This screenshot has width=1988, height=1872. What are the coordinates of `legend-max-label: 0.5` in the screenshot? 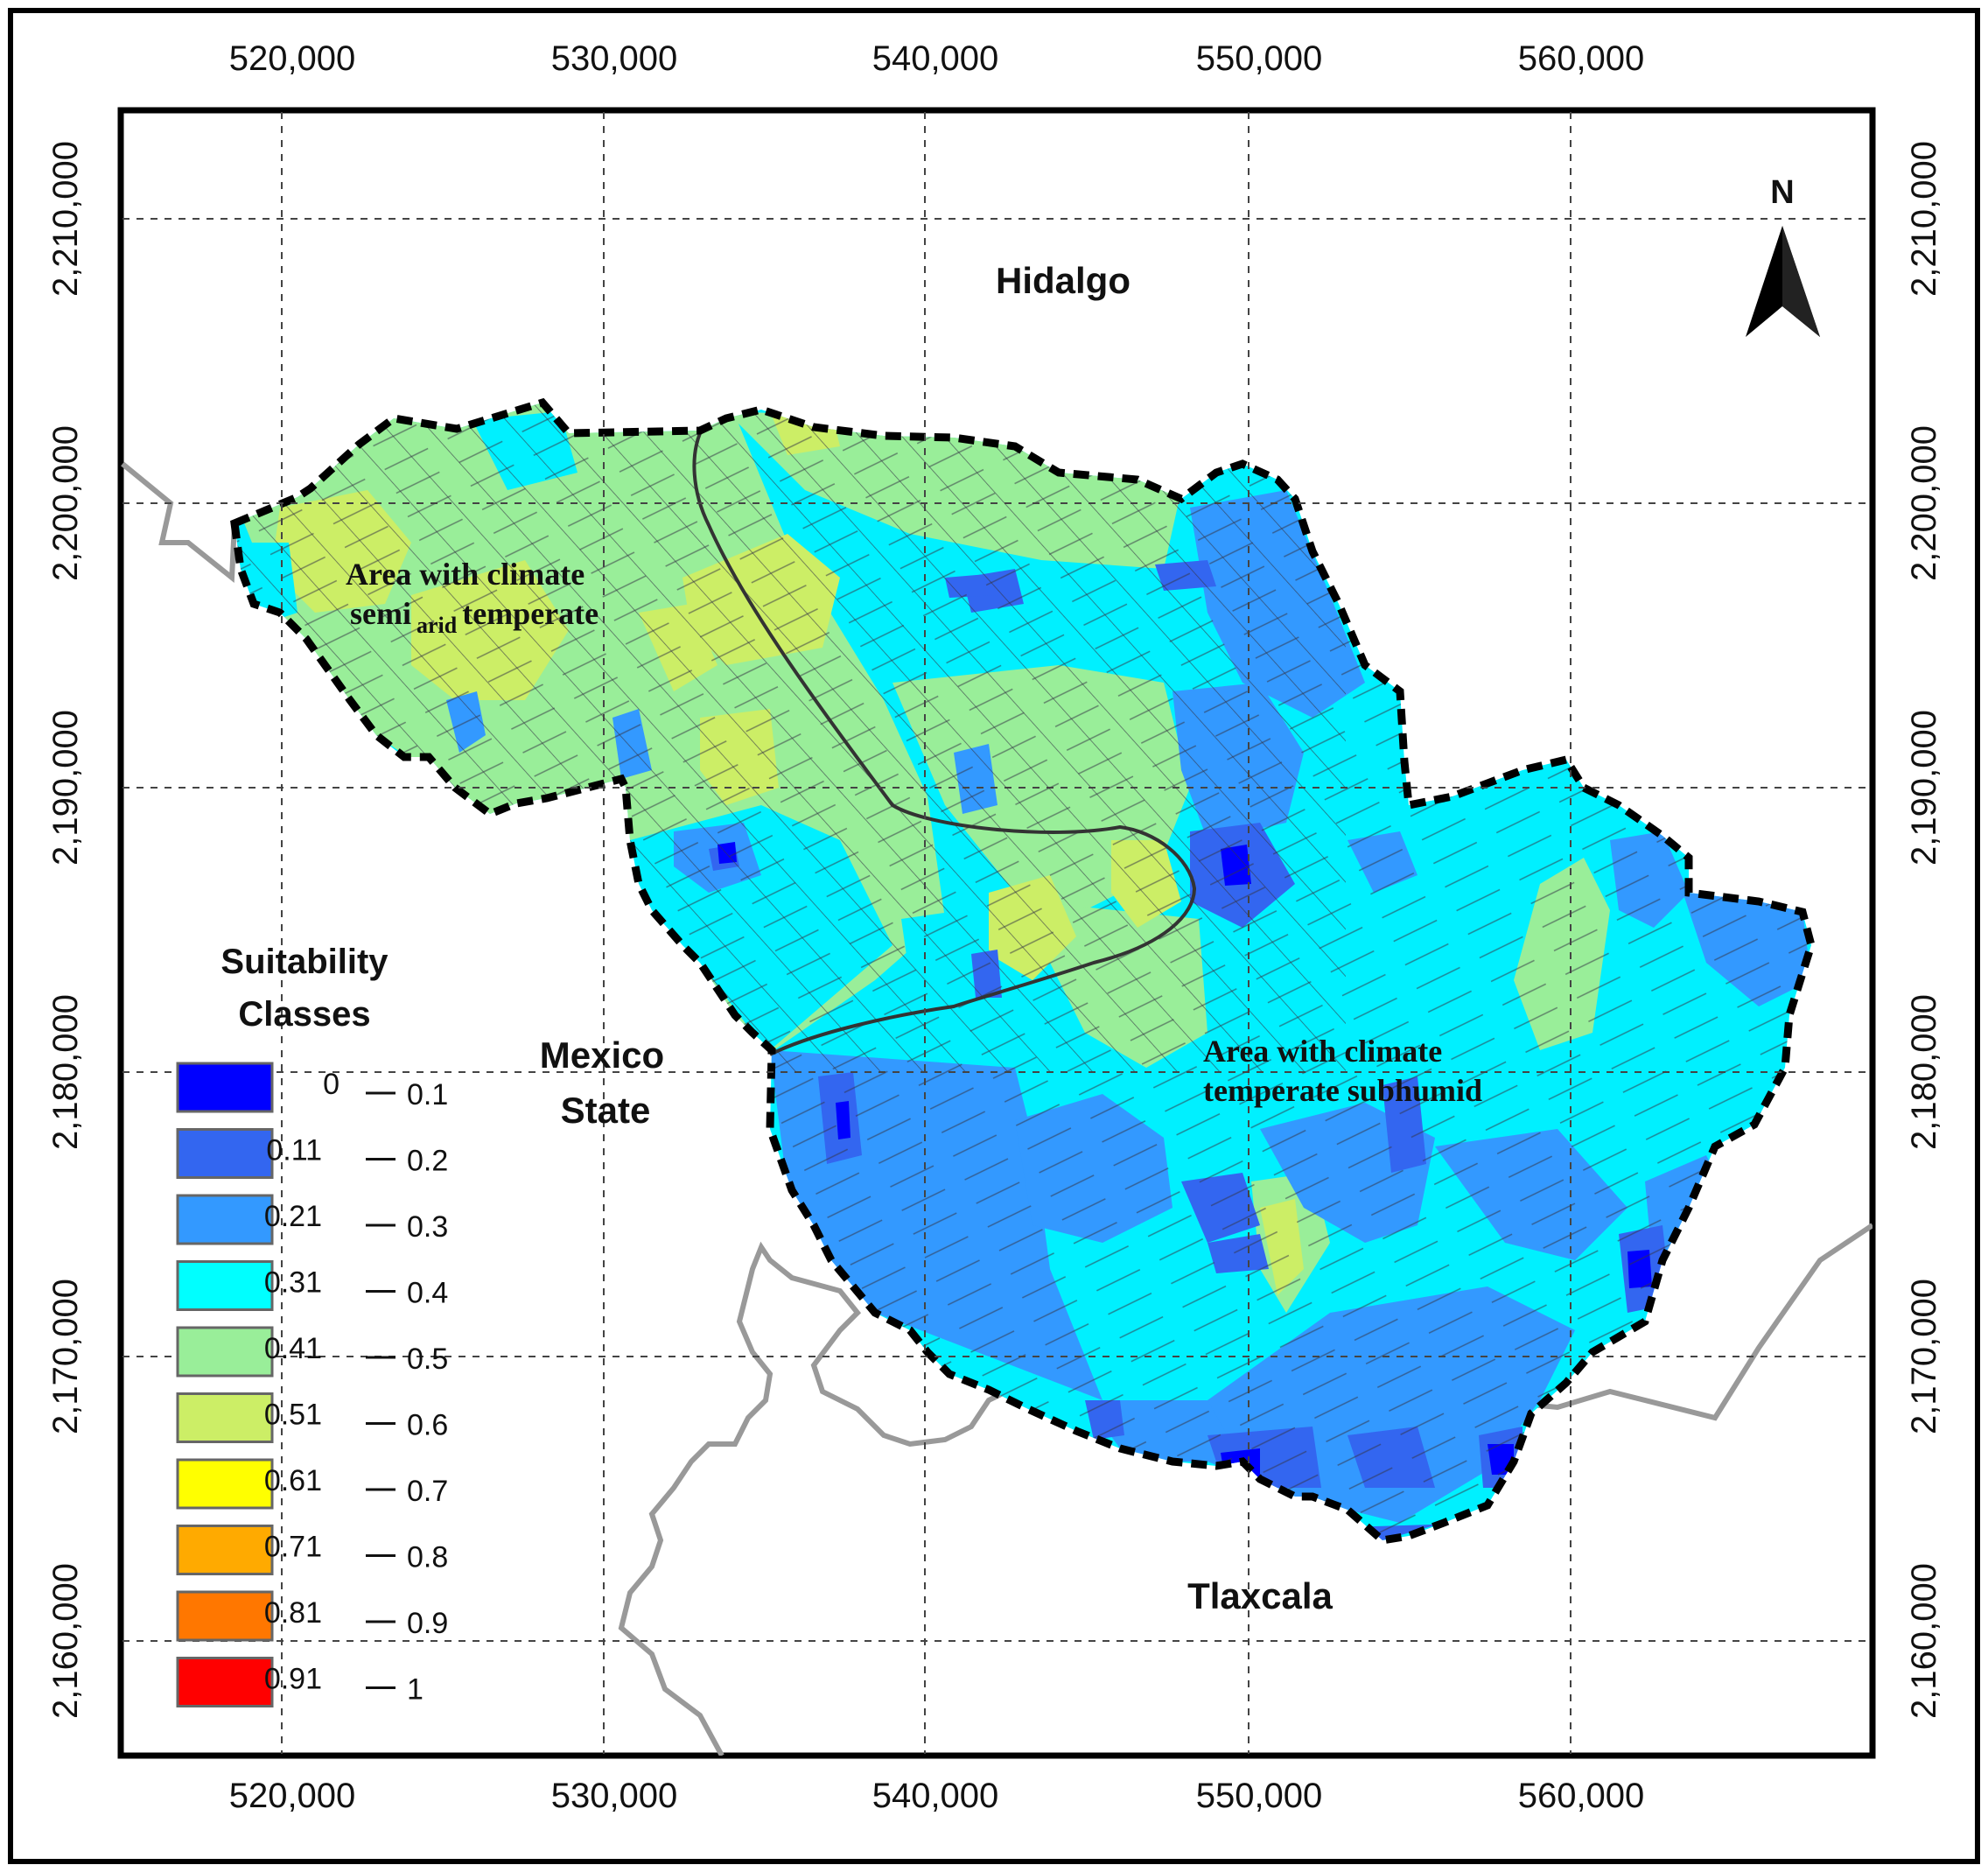 It's located at (427, 1359).